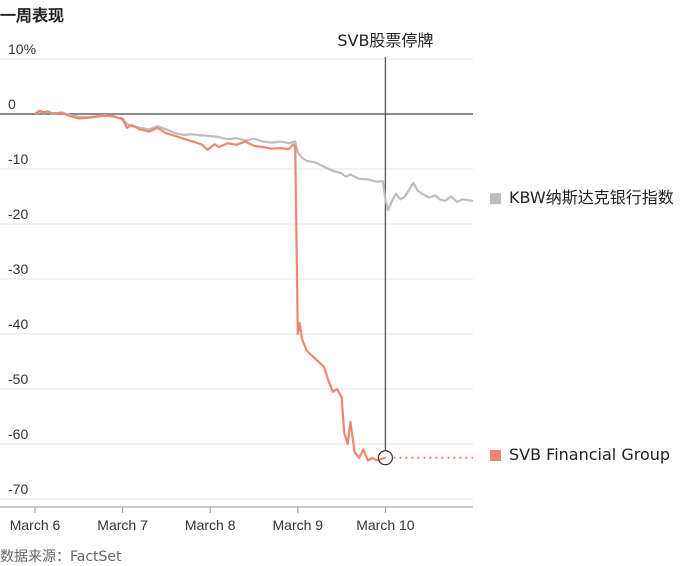  I want to click on y-tick-label: -60, so click(18, 434).